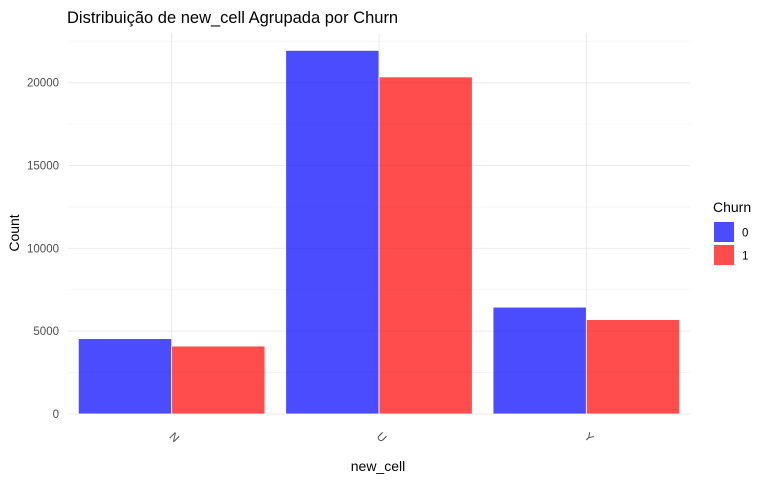 This screenshot has width=768, height=480. Describe the element at coordinates (46, 332) in the screenshot. I see `y-tick-label: 5000` at that location.